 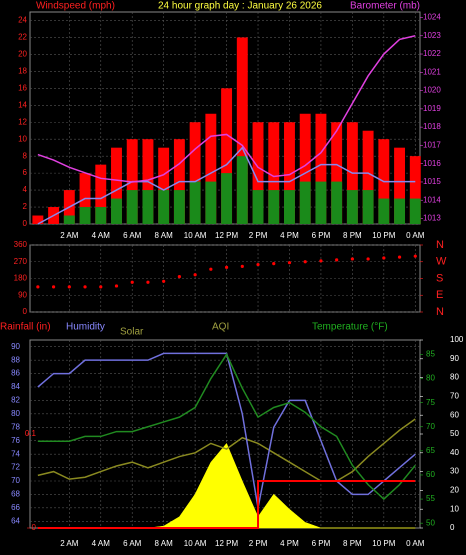 What do you see at coordinates (15, 386) in the screenshot?
I see `y-tick-label: 84` at bounding box center [15, 386].